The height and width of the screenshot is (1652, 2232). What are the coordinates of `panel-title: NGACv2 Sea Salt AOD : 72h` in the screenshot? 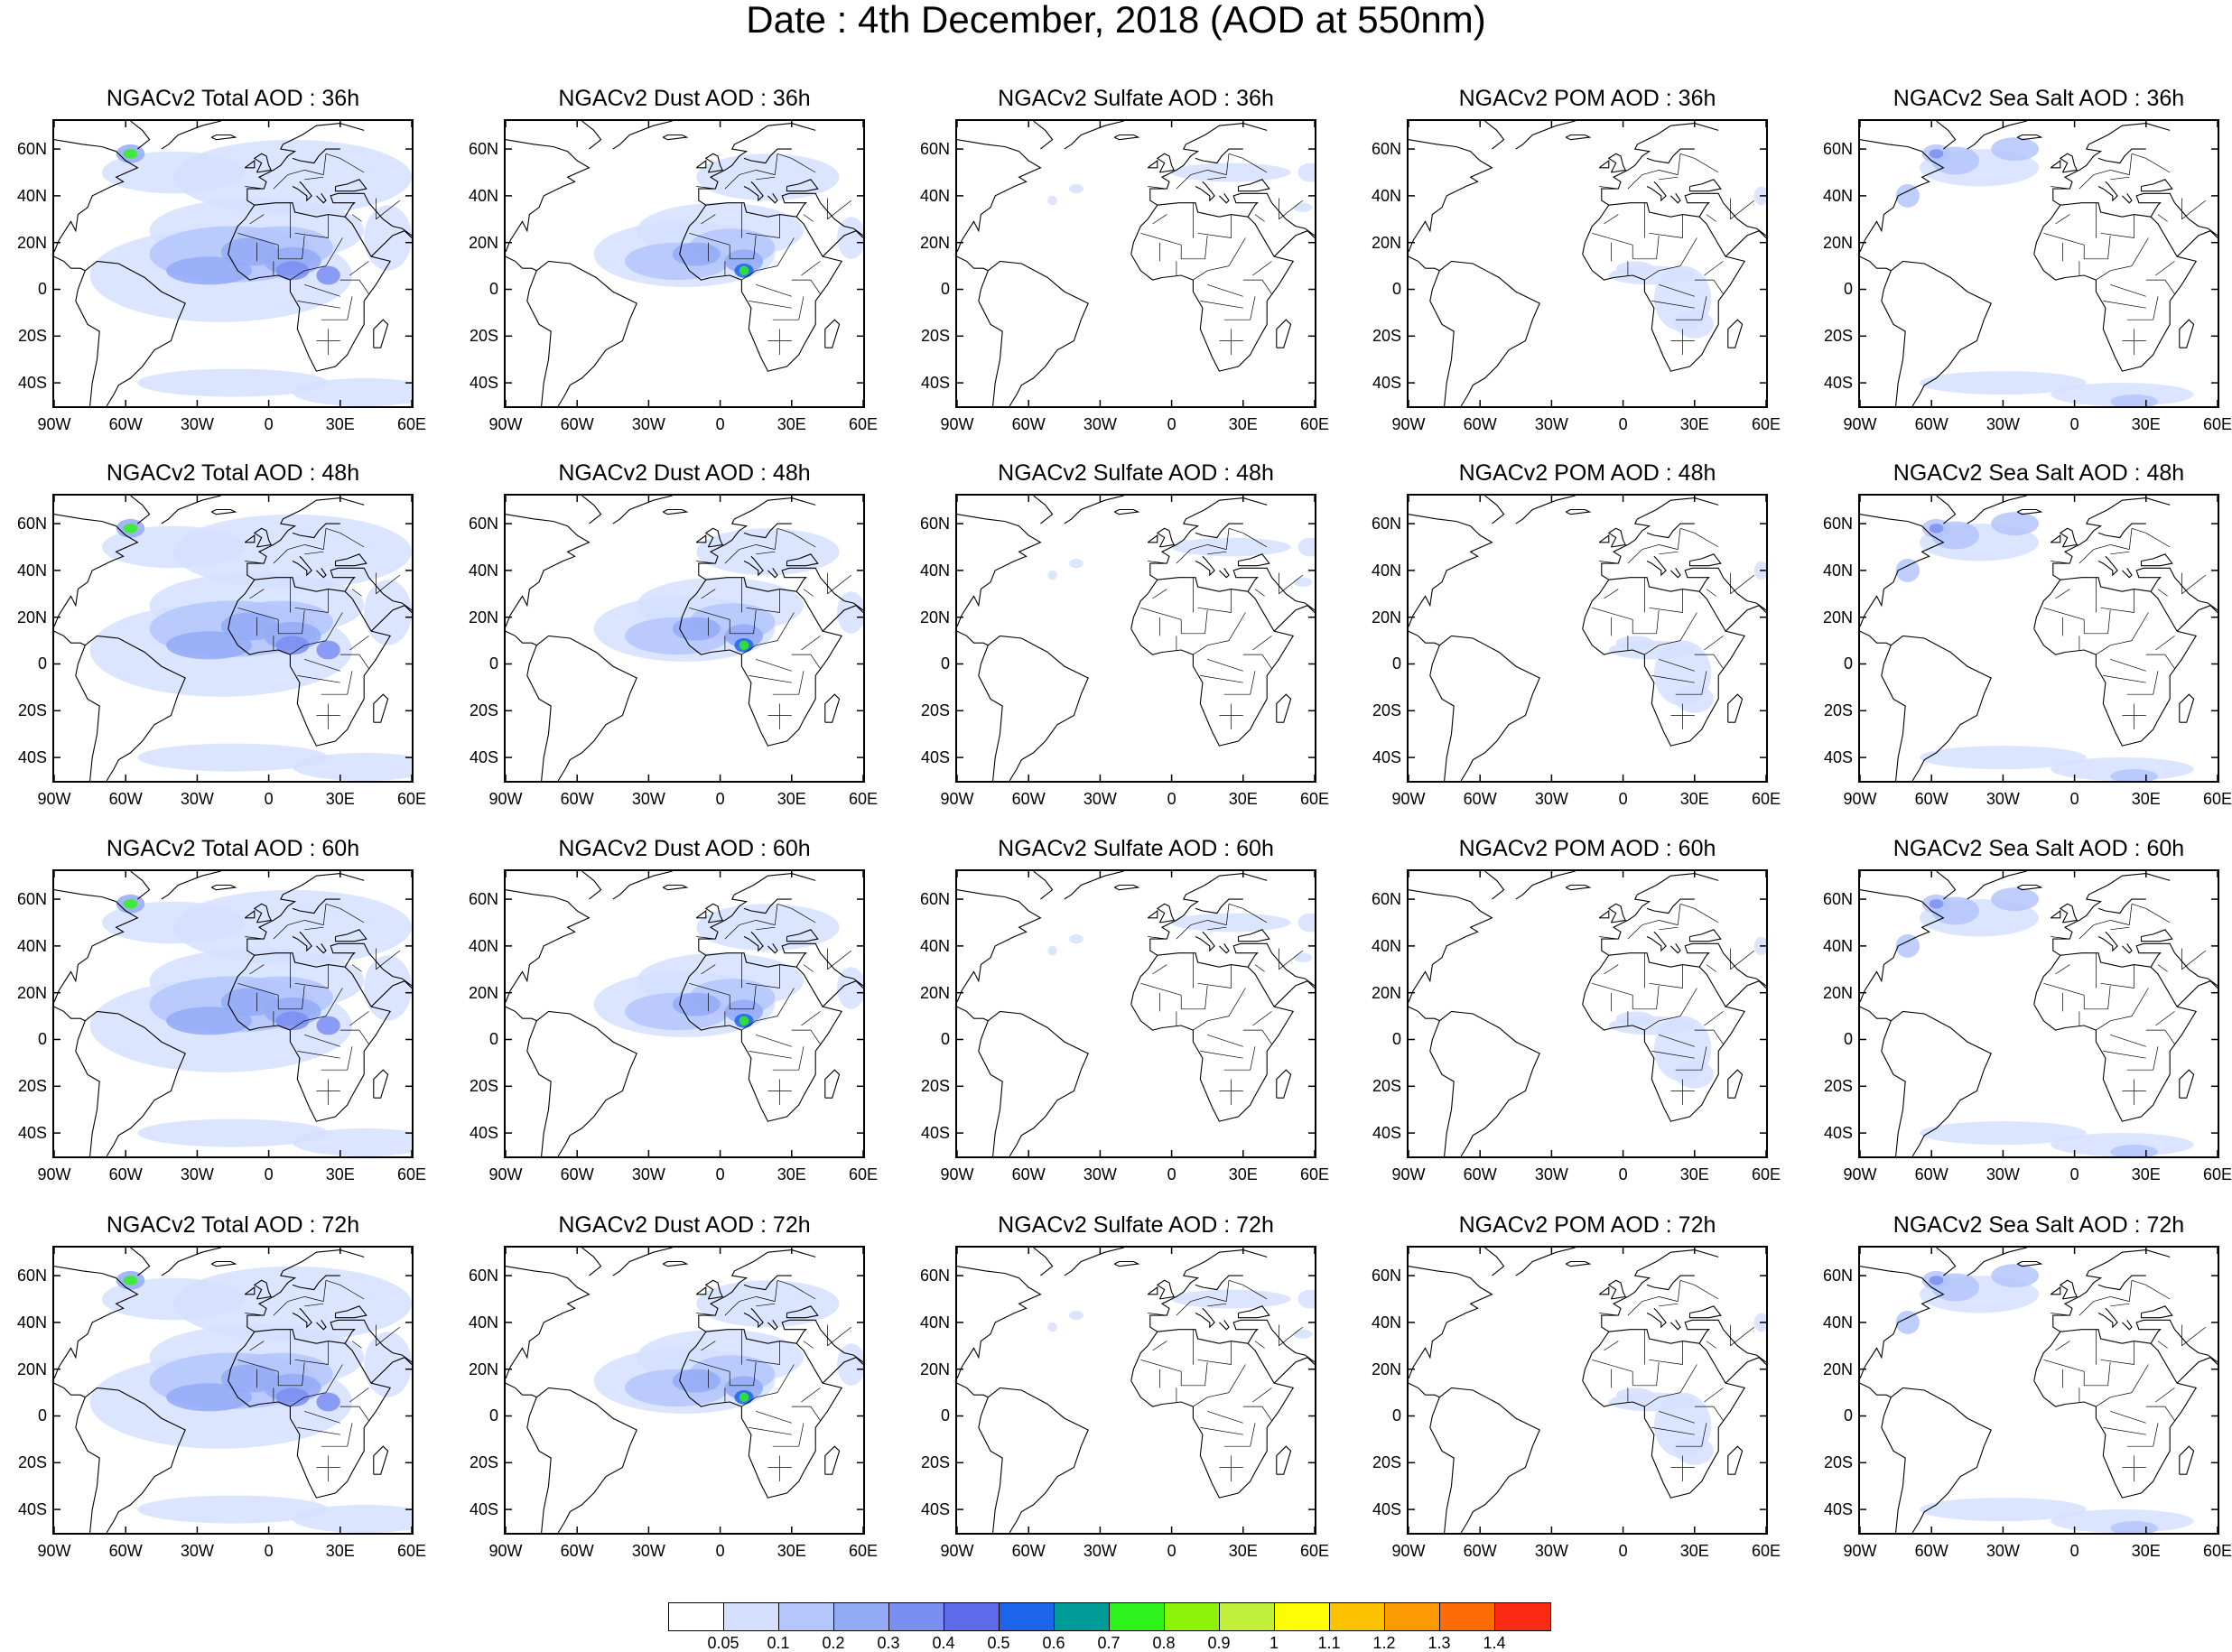 It's located at (2039, 1225).